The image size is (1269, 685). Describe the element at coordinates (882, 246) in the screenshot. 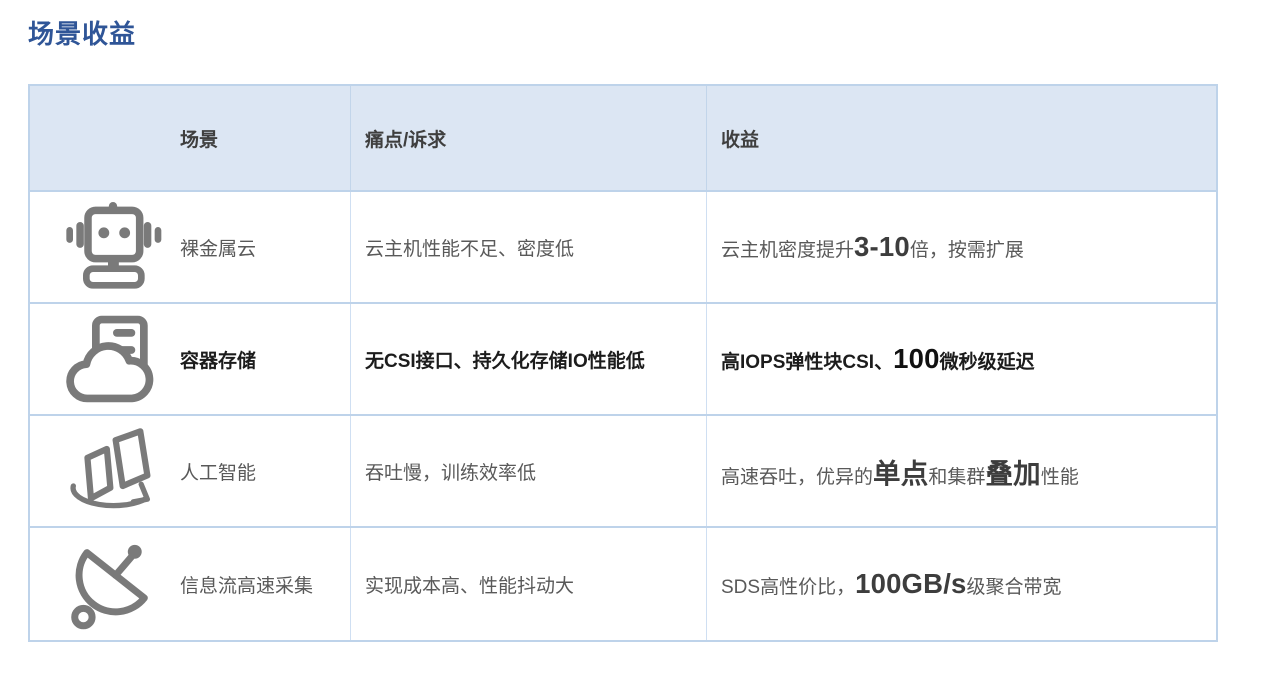

I see `benefit-highlight: 3-10` at that location.